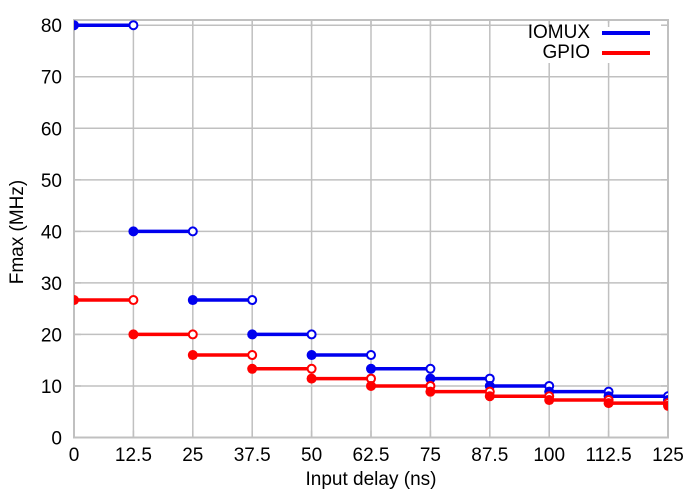  I want to click on legend-label-gpio: GPIO, so click(566, 52).